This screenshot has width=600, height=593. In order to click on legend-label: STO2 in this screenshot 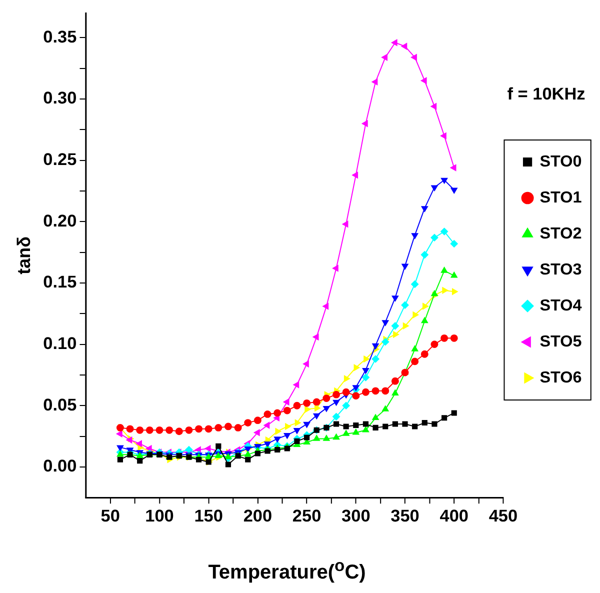, I will do `click(561, 233)`.